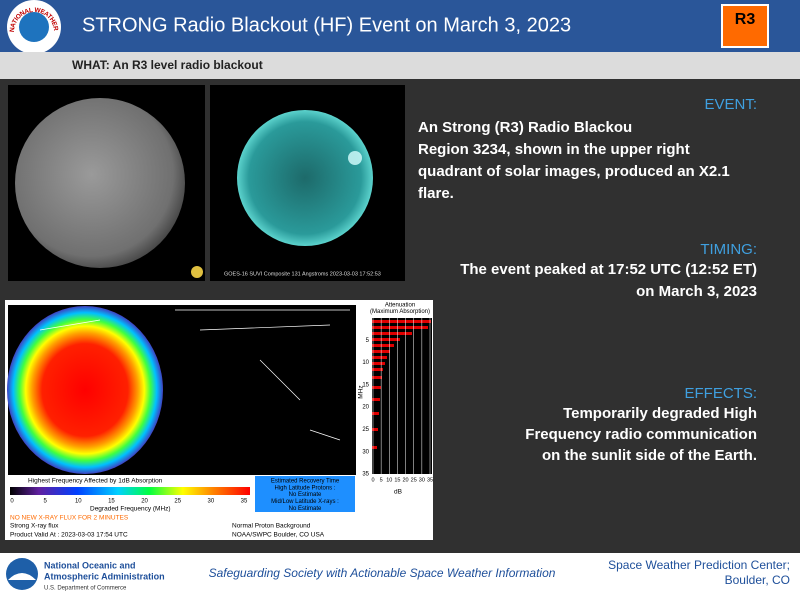 The image size is (800, 601). What do you see at coordinates (22, 576) in the screenshot?
I see `noaa-logo-bird` at bounding box center [22, 576].